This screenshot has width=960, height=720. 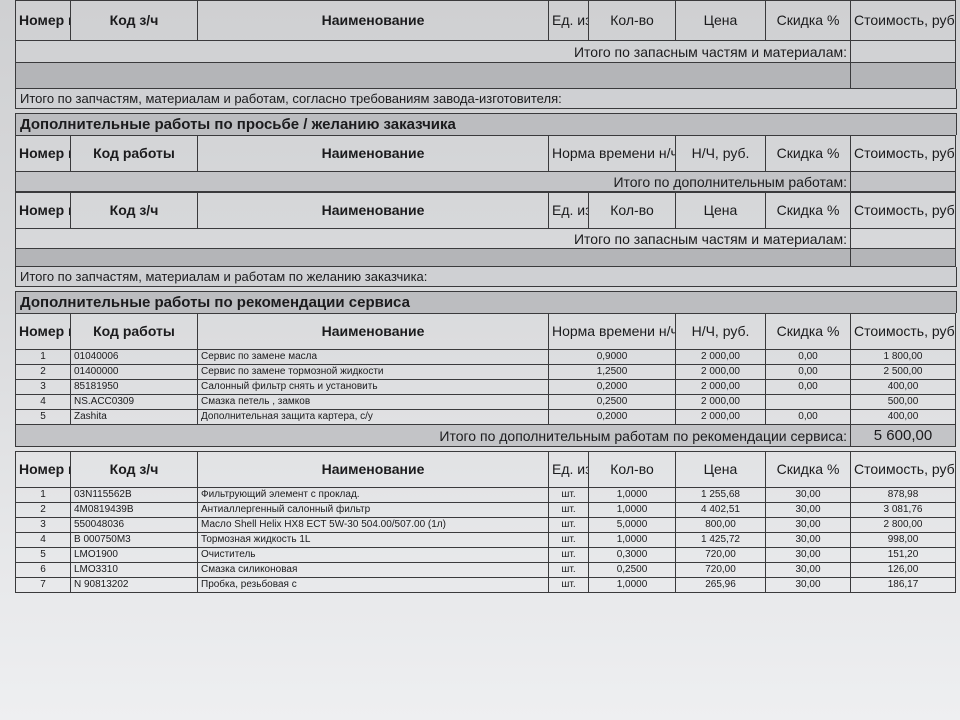 What do you see at coordinates (903, 357) in the screenshot?
I see `cell-cost: 1 800,00` at bounding box center [903, 357].